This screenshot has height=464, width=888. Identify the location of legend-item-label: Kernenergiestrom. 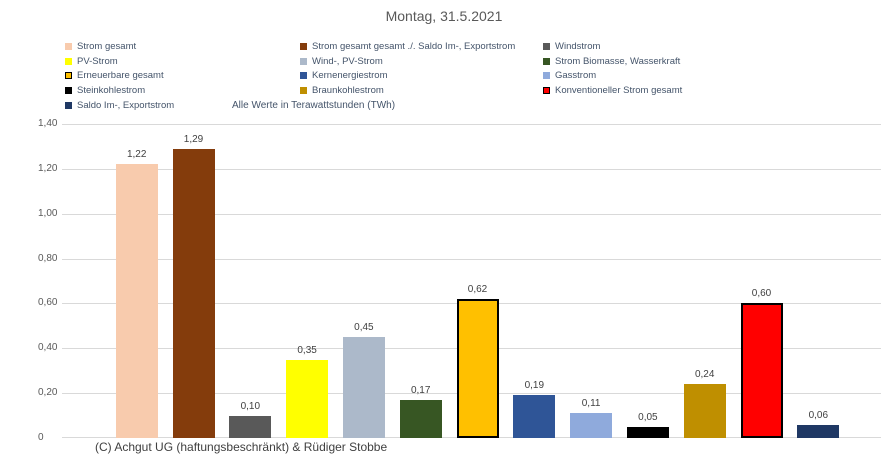
(350, 76).